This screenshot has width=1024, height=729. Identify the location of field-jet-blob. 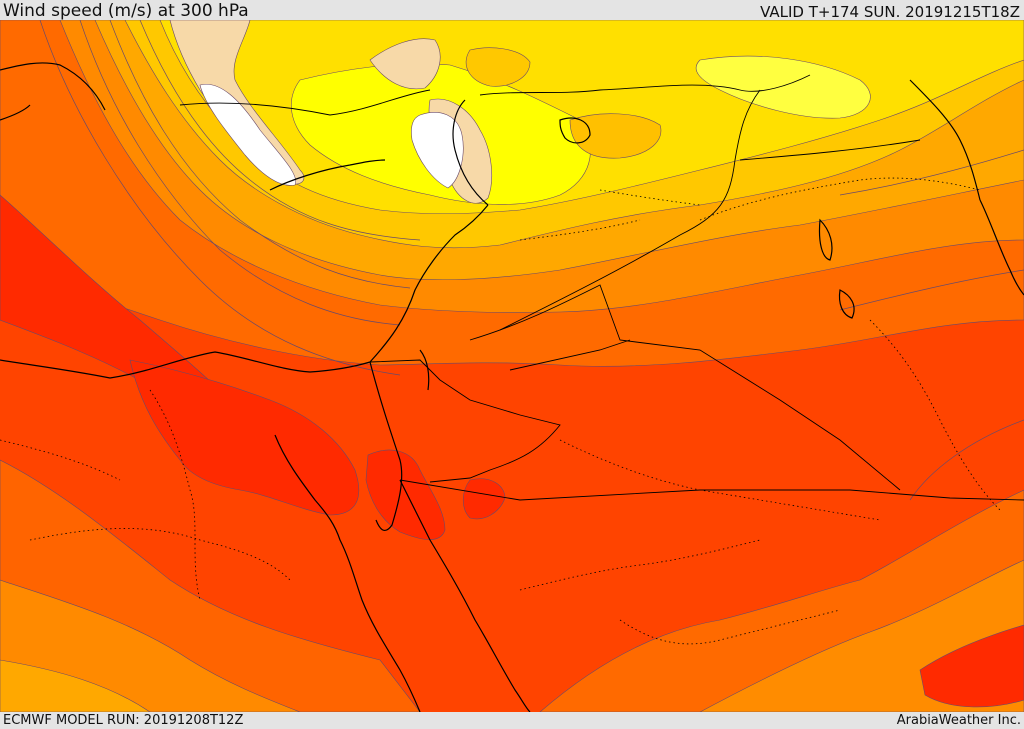
(484, 499).